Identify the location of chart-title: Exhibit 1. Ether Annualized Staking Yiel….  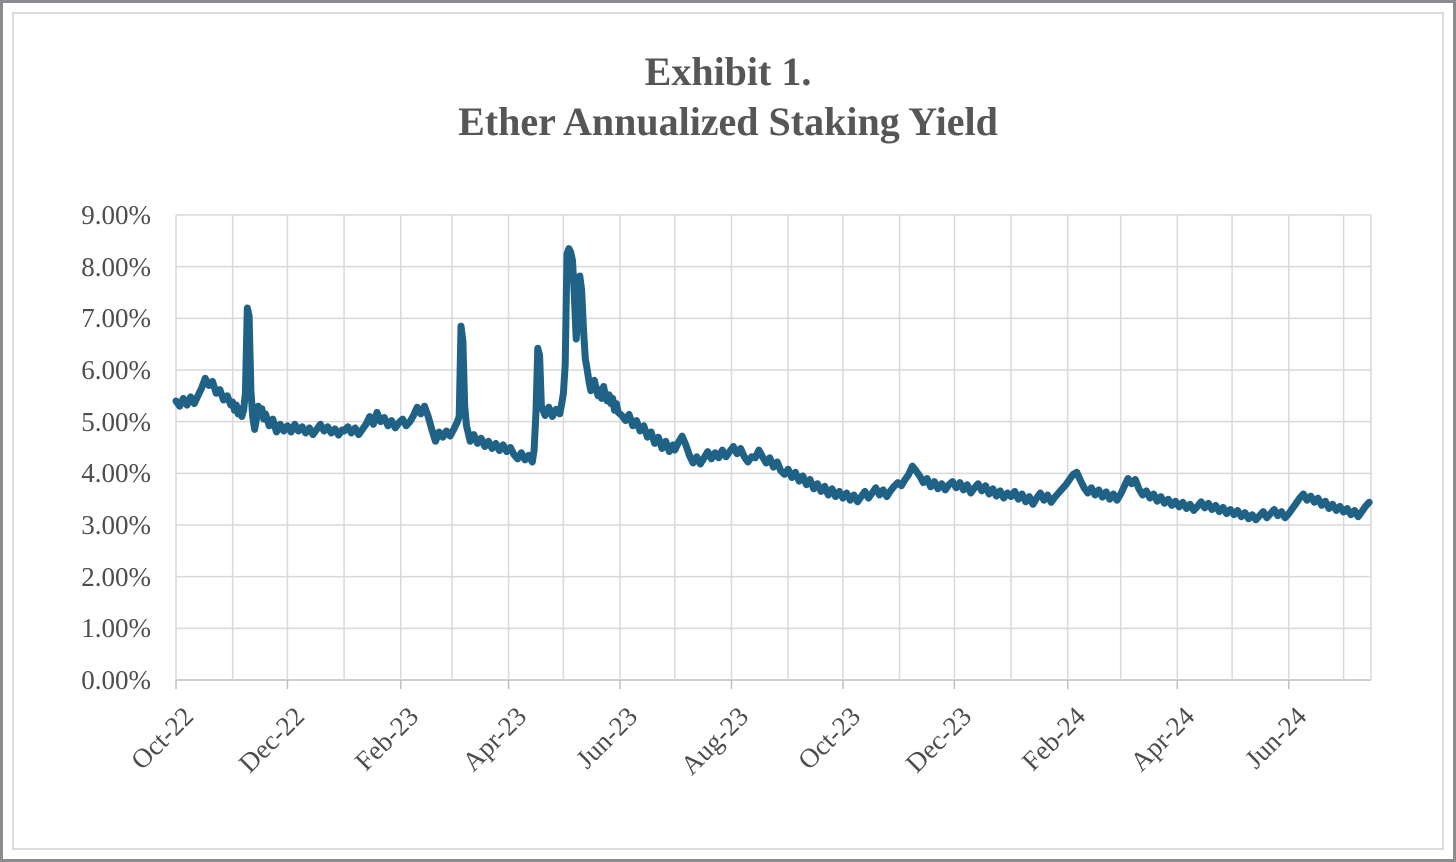
(728, 97).